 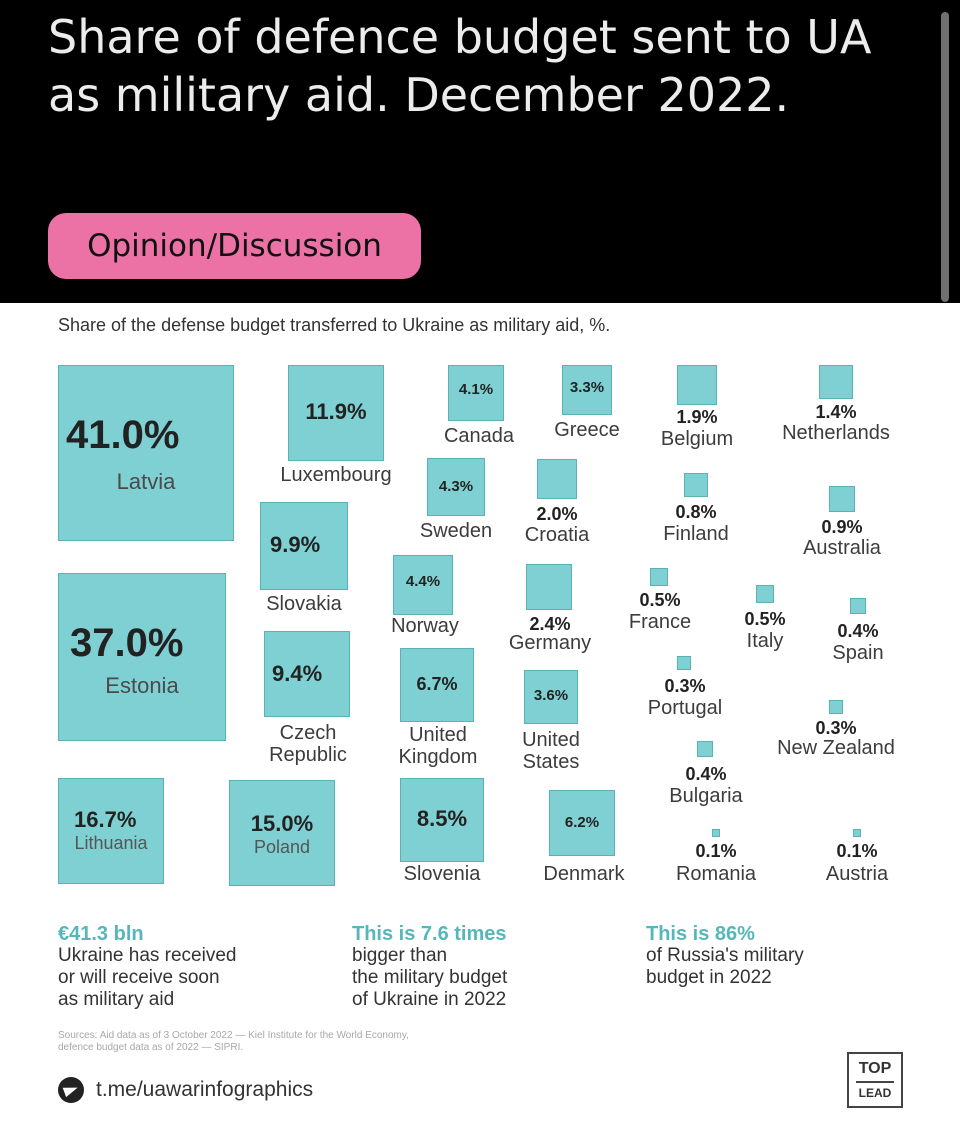 I want to click on label-portugal: Portugal, so click(x=685, y=708).